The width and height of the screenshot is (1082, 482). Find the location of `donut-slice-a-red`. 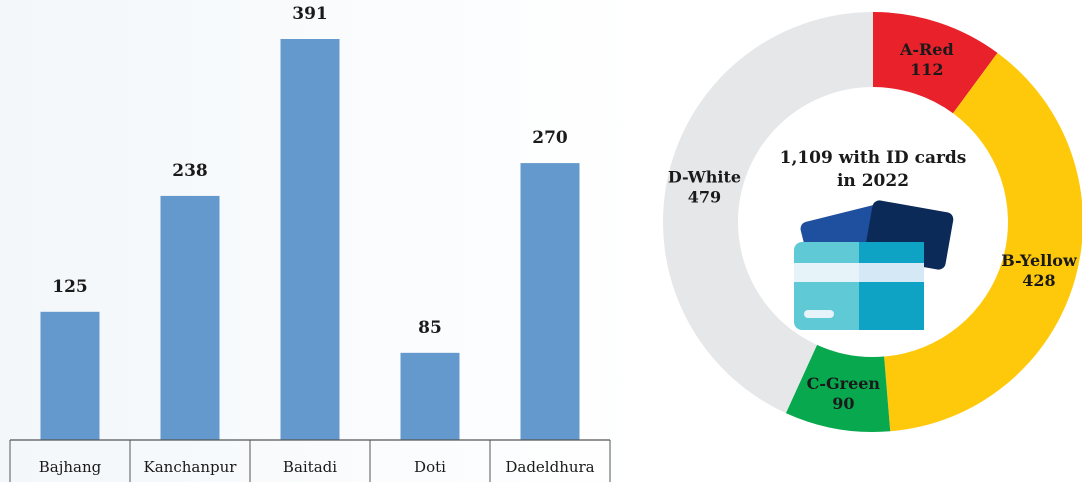

donut-slice-a-red is located at coordinates (935, 63).